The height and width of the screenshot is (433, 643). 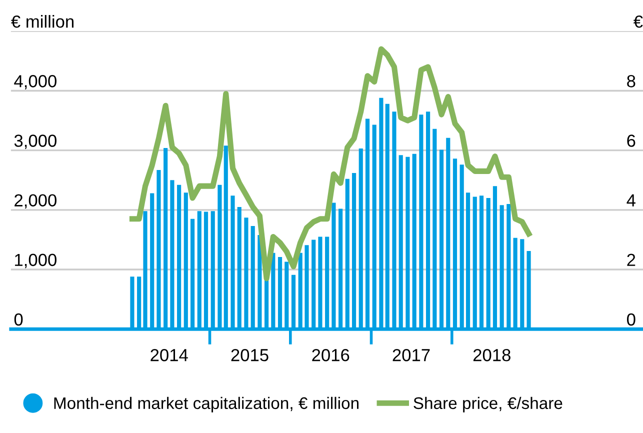 What do you see at coordinates (631, 140) in the screenshot?
I see `y2-tick-label: 6` at bounding box center [631, 140].